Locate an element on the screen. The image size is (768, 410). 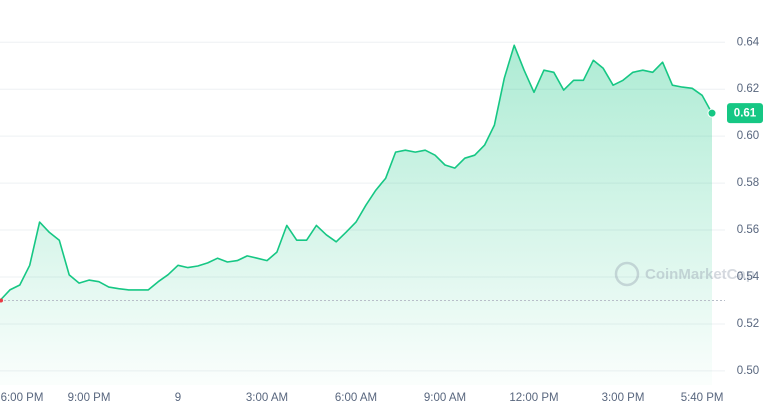
last-dot is located at coordinates (712, 113).